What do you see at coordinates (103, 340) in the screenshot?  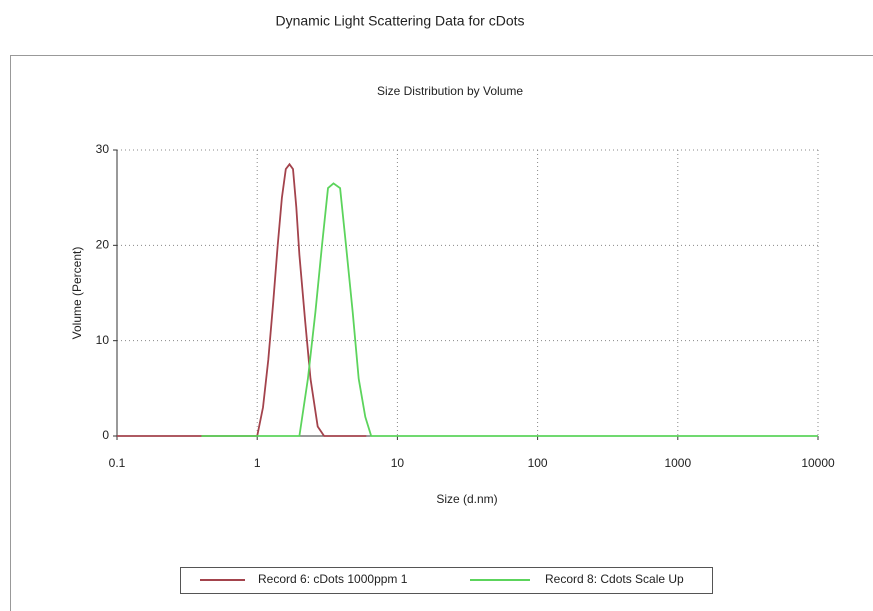 I see `y-tick-label: 10` at bounding box center [103, 340].